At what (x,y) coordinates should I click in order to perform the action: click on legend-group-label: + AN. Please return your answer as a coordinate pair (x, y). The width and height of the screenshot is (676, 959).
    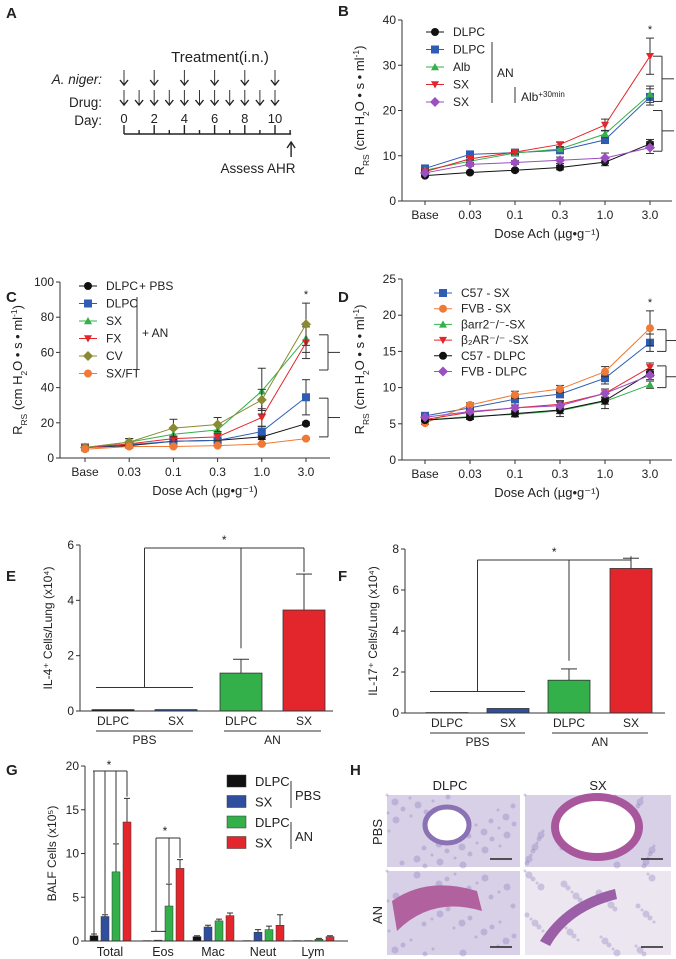
    Looking at the image, I should click on (155, 333).